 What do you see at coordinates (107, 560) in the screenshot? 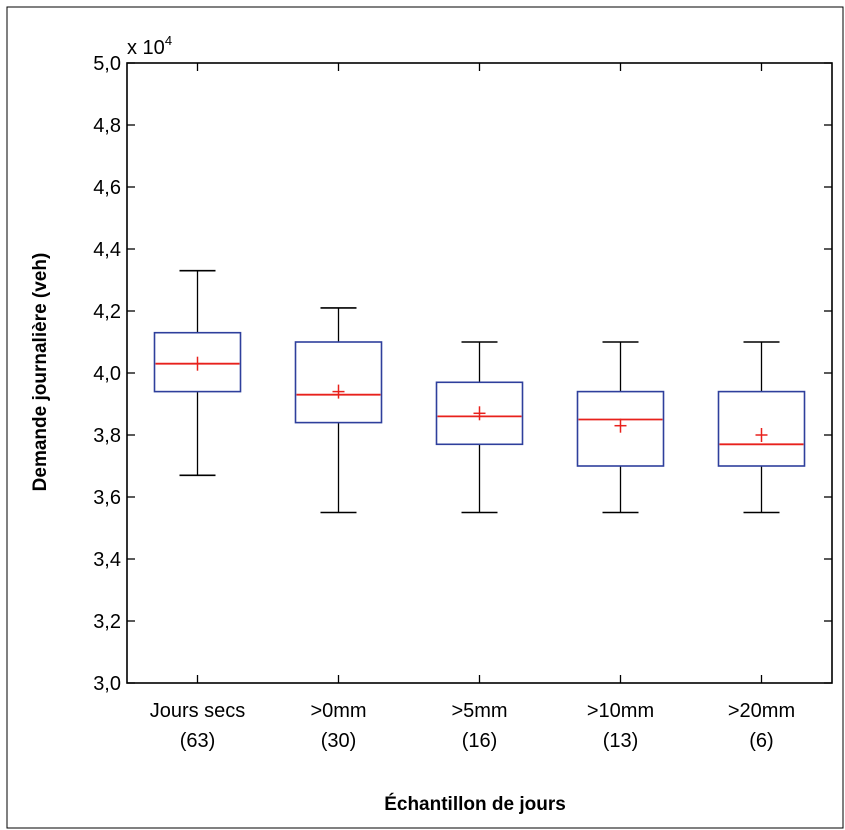
I see `y-tick-label: 3,4` at bounding box center [107, 560].